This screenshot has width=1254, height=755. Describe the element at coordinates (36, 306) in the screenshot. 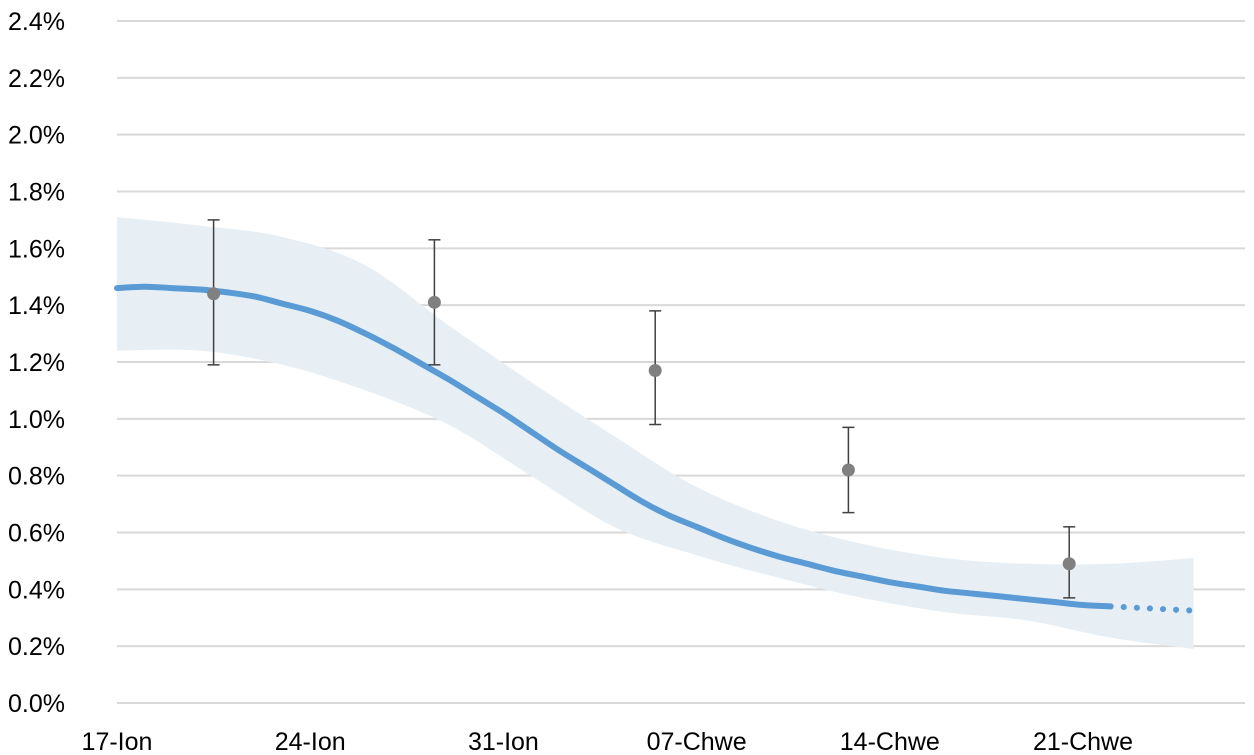

I see `y-tick-label: 1.4%` at that location.